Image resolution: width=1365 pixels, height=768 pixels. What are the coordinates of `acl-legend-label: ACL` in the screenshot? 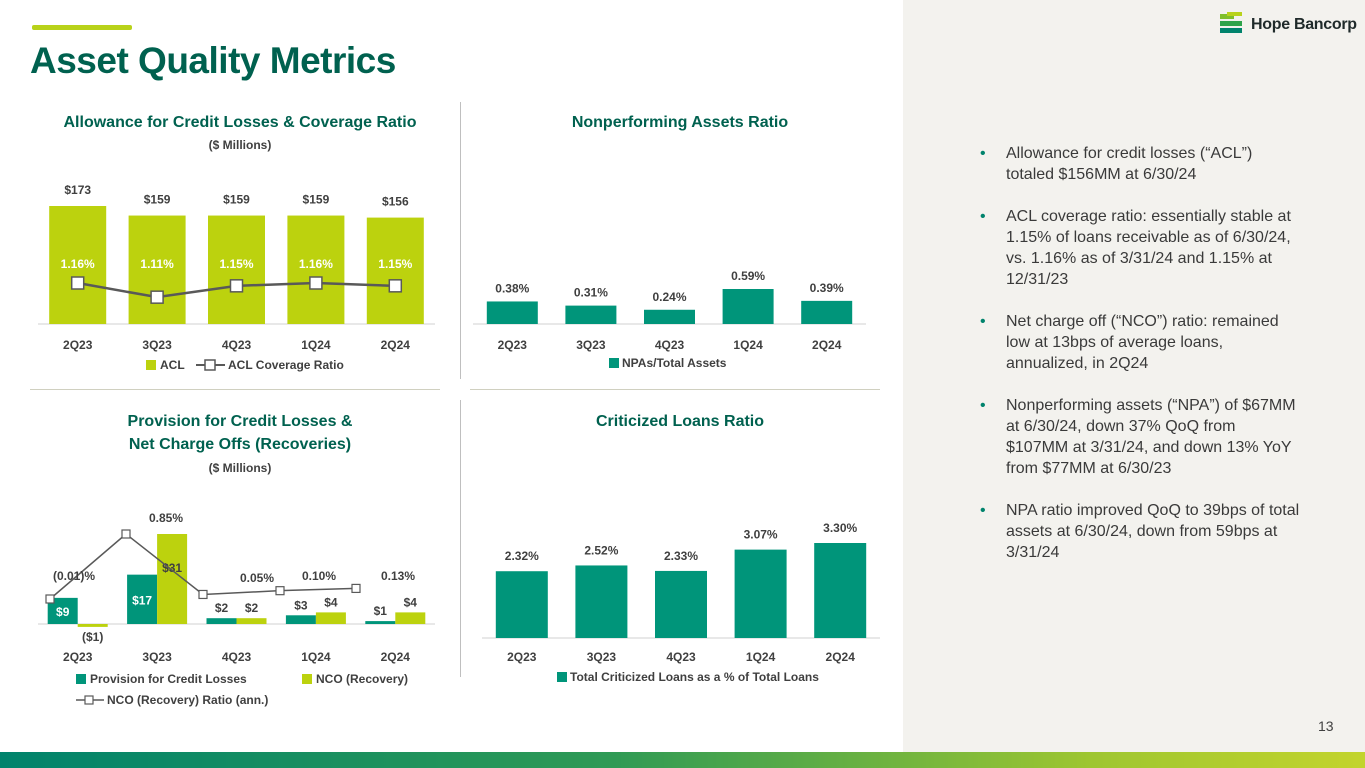 It's located at (172, 365).